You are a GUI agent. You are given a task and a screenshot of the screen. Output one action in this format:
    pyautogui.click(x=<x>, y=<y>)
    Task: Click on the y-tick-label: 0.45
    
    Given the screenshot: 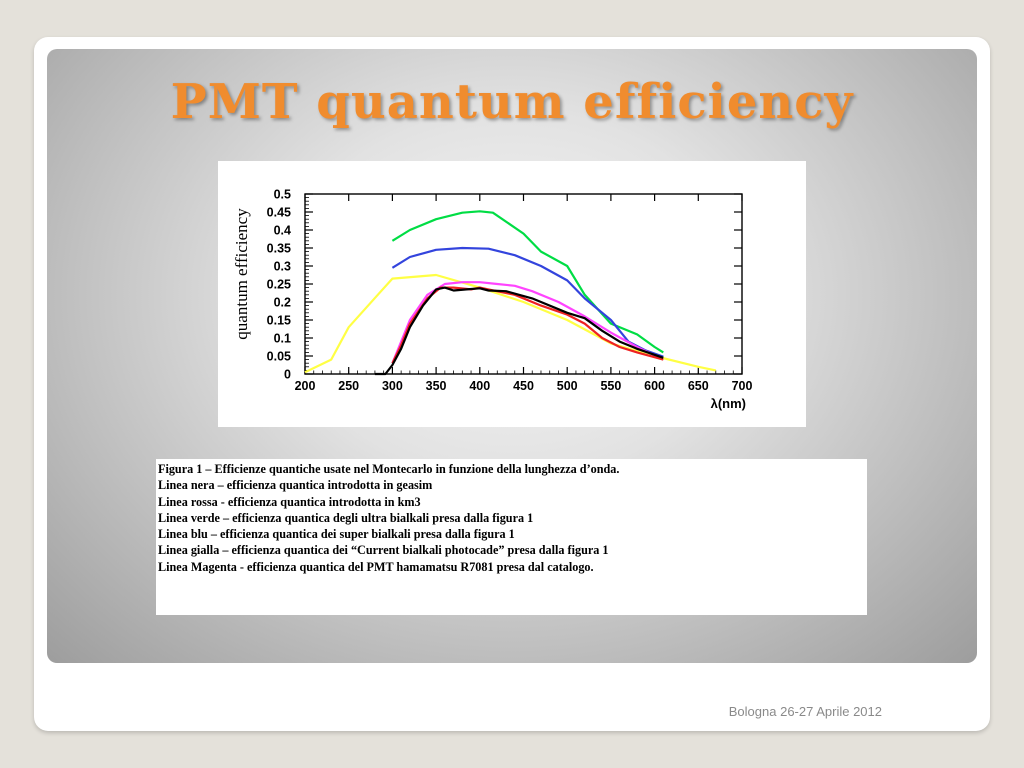 What is the action you would take?
    pyautogui.click(x=279, y=213)
    